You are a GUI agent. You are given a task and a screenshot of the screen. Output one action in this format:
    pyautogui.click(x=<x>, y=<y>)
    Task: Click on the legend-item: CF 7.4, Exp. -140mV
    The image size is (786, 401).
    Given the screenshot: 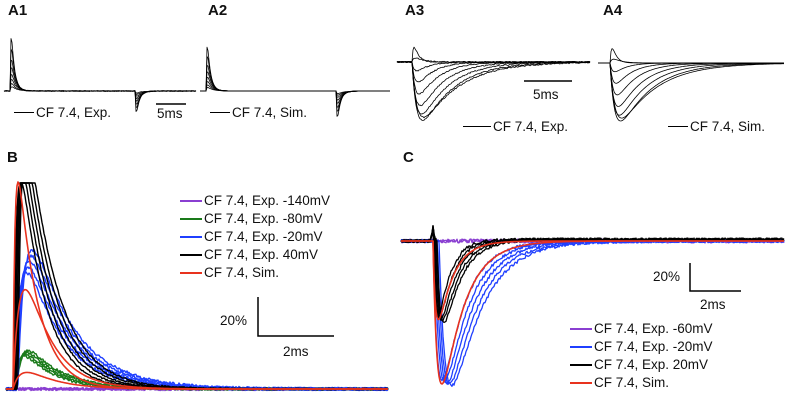 What is the action you would take?
    pyautogui.click(x=255, y=200)
    